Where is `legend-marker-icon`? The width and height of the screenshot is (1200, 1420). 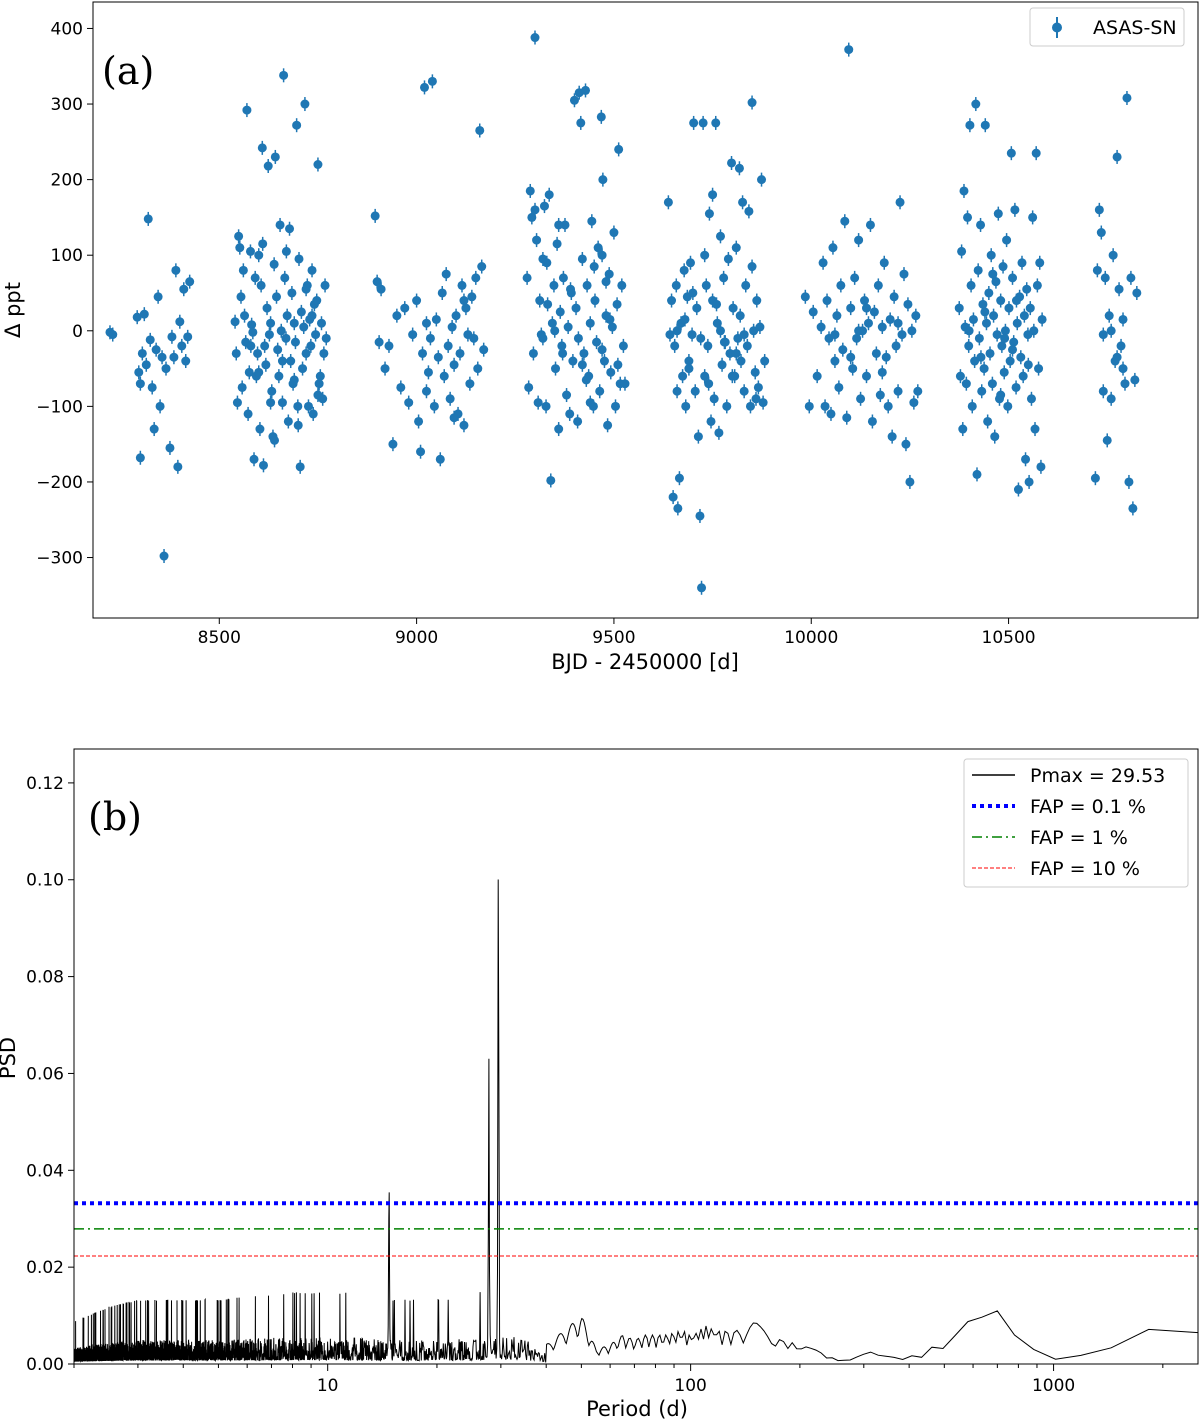
legend-marker-icon is located at coordinates (1057, 27).